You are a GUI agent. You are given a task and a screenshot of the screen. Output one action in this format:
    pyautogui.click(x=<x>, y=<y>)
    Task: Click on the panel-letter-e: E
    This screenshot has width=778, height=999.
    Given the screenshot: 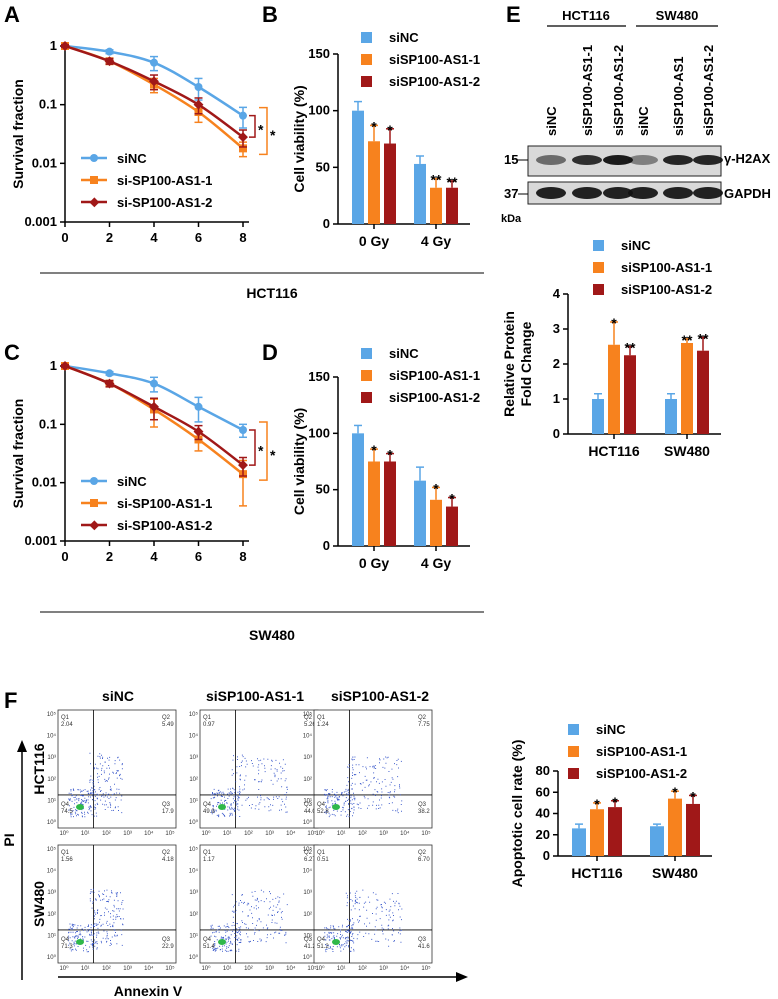 What is the action you would take?
    pyautogui.click(x=513, y=14)
    